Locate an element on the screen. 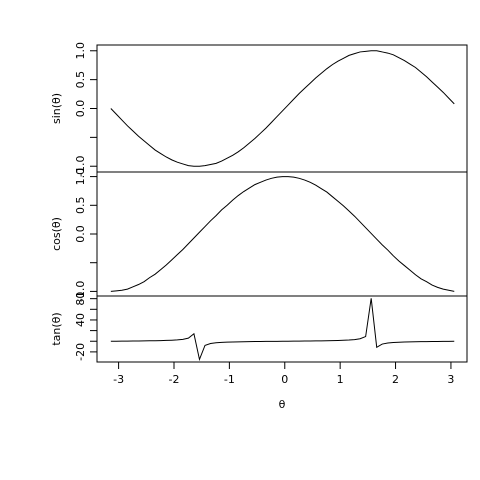 This screenshot has width=480, height=480. x-tick-label: -3 is located at coordinates (118, 379).